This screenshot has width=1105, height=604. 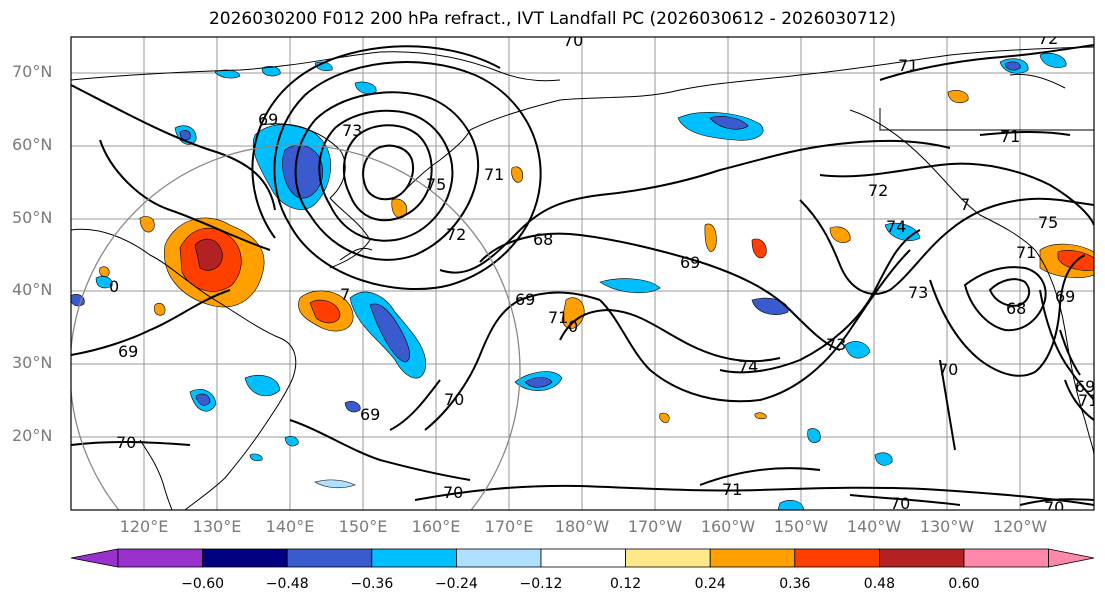 What do you see at coordinates (879, 584) in the screenshot?
I see `colorbar-tick-label: 0.48` at bounding box center [879, 584].